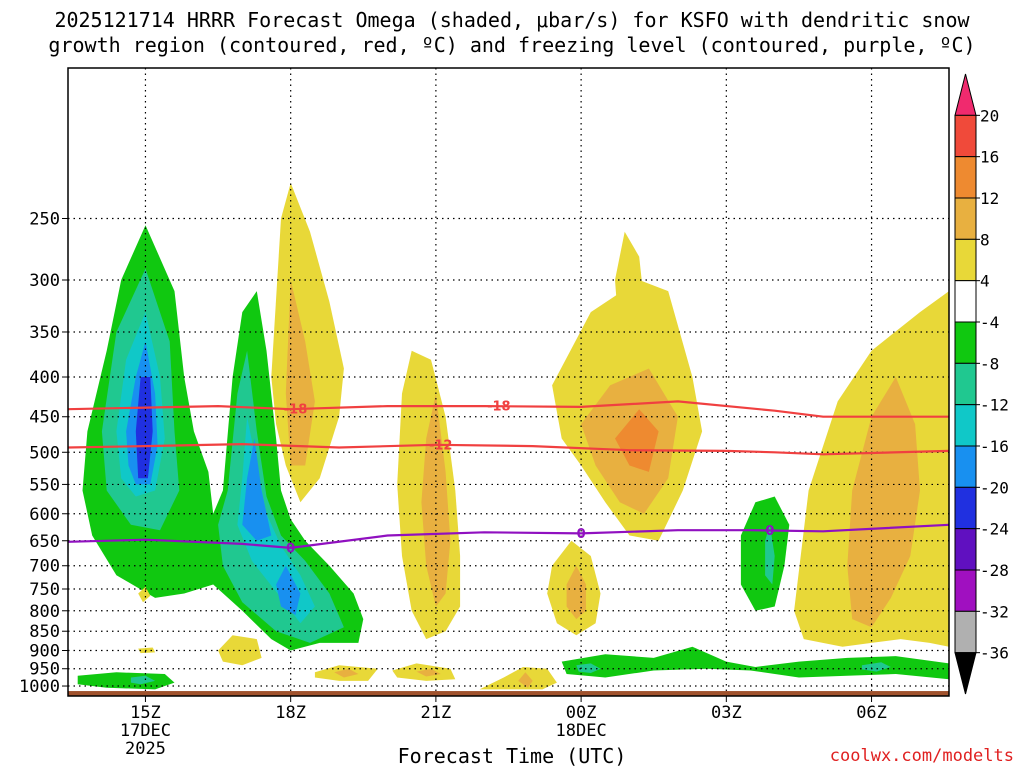 Image resolution: width=1024 pixels, height=768 pixels. I want to click on x-axis-title: Forecast Time (UTC), so click(512, 756).